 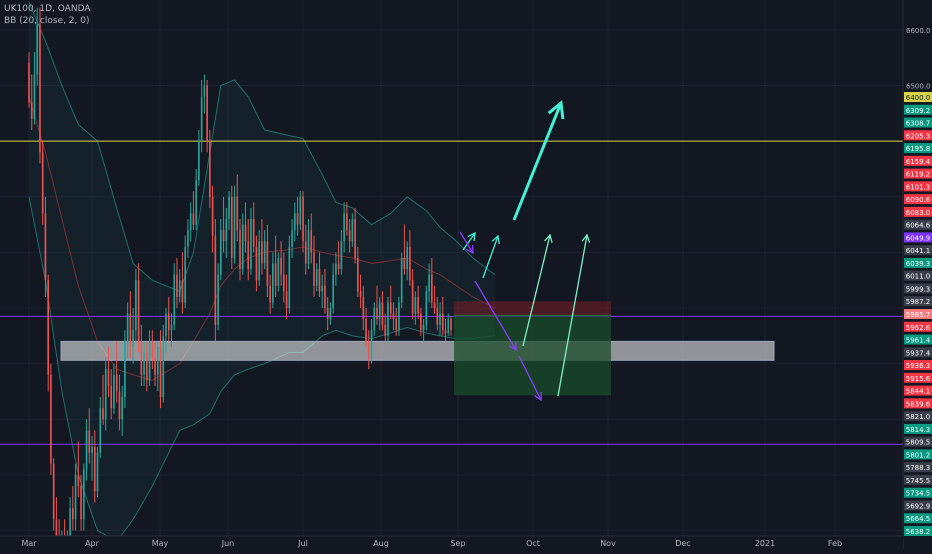 What do you see at coordinates (918, 98) in the screenshot?
I see `price-tag-label: 6400.0` at bounding box center [918, 98].